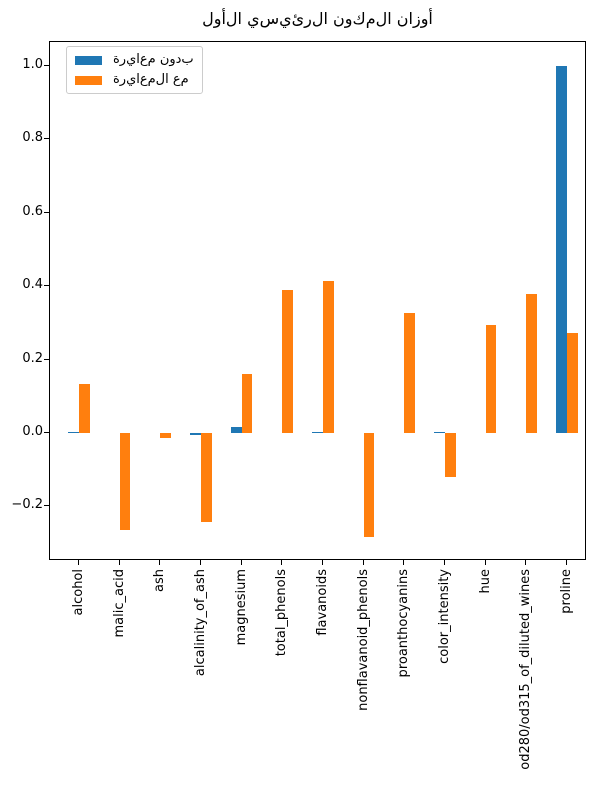 The width and height of the screenshot is (600, 800). Describe the element at coordinates (32, 358) in the screenshot. I see `y-tick-label: 0.2` at that location.